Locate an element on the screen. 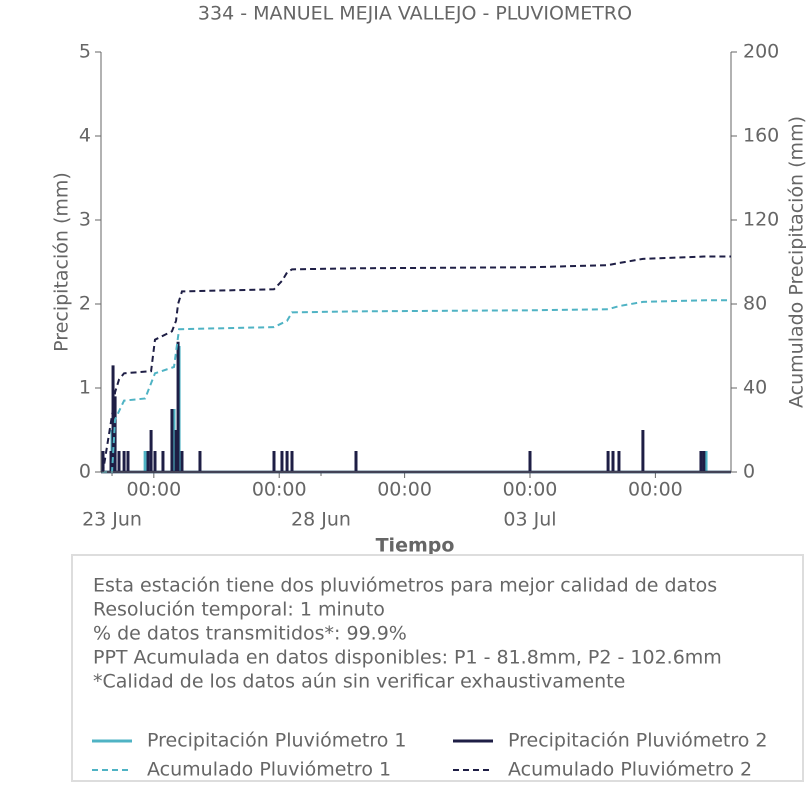  legend-label: Precipitación Pluviómetro 2 is located at coordinates (638, 741).